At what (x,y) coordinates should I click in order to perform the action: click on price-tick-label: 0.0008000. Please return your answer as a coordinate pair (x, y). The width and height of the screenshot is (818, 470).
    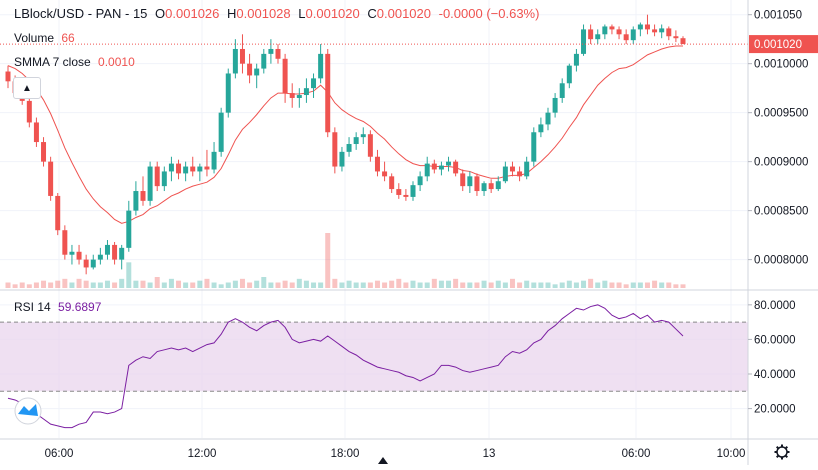
    Looking at the image, I should click on (781, 261).